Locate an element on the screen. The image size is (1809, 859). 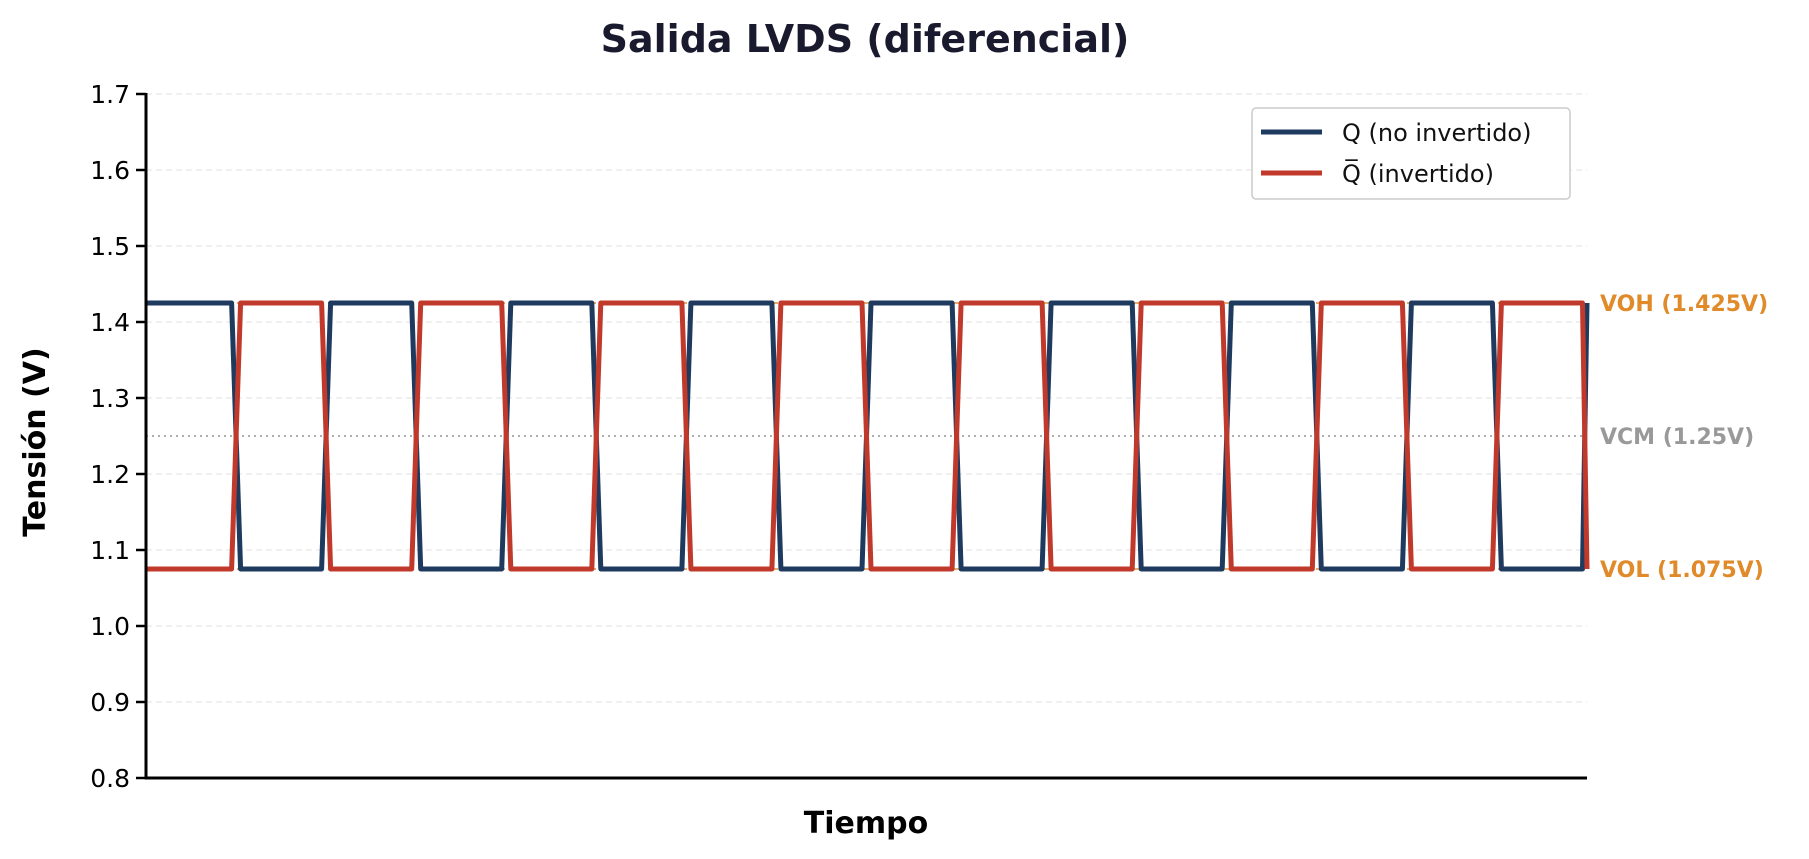
ref-label-vcm: VCM (1.25V) is located at coordinates (1677, 437).